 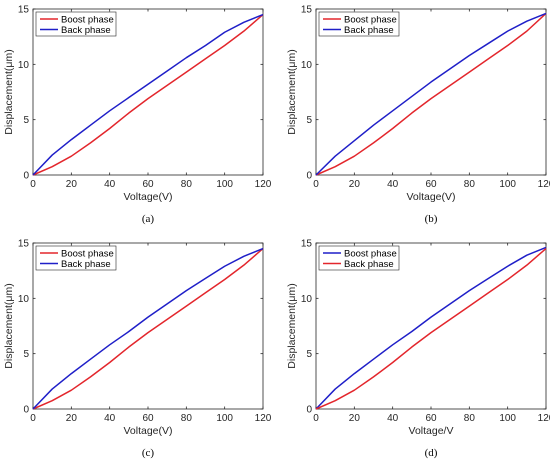 What do you see at coordinates (148, 453) in the screenshot?
I see `panel-caption: (c)` at bounding box center [148, 453].